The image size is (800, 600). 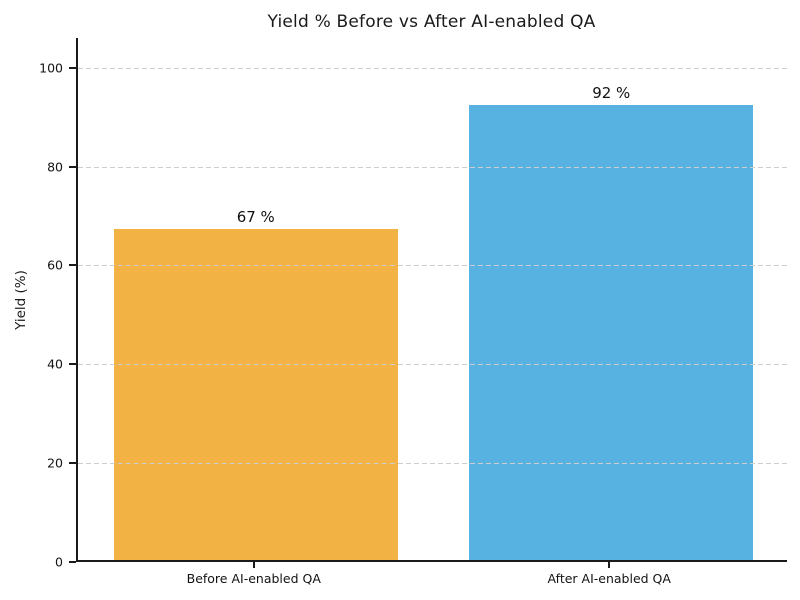 I want to click on x-tick-mark-before, so click(x=253, y=565).